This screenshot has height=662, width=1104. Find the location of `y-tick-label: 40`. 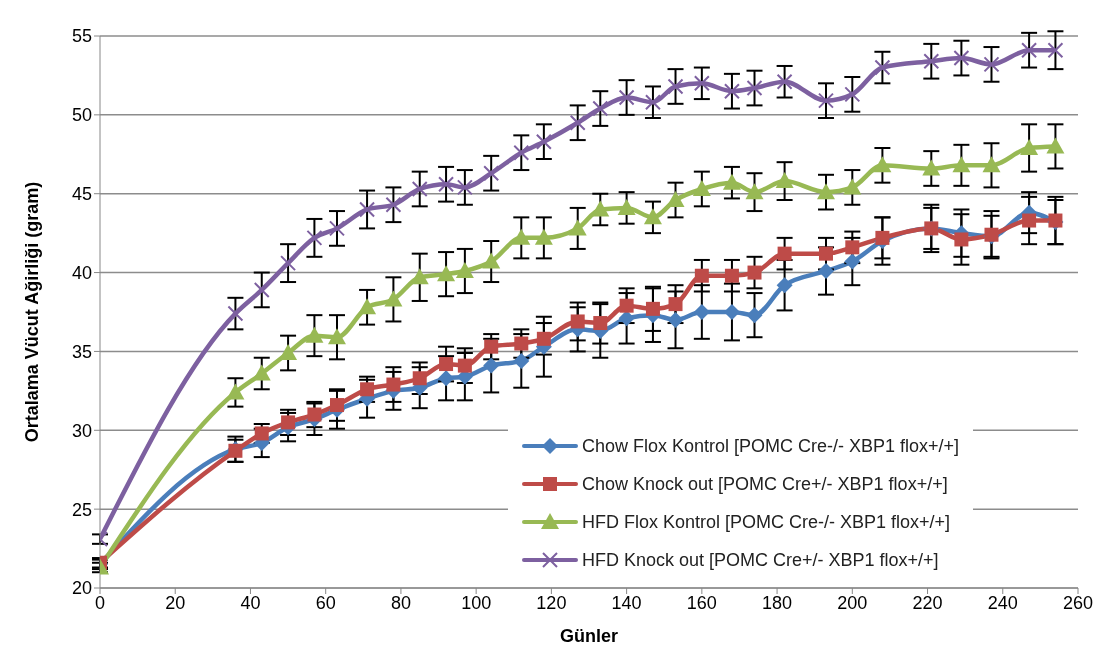

y-tick-label: 40 is located at coordinates (81, 272).